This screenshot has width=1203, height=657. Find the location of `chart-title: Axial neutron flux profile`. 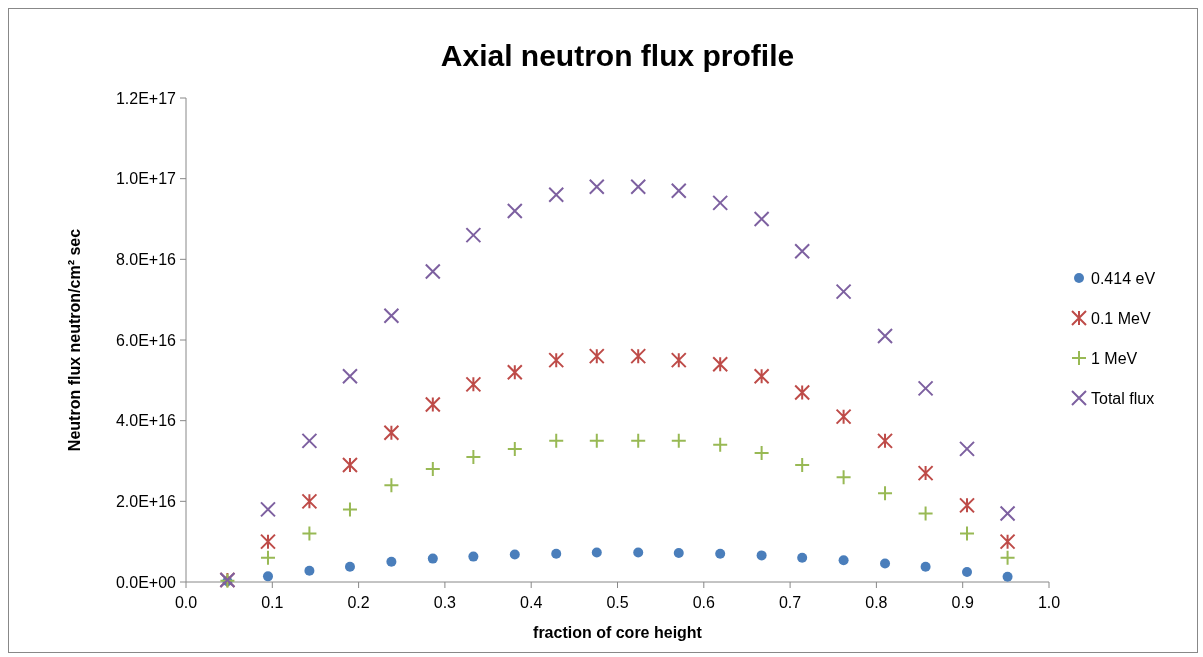

chart-title: Axial neutron flux profile is located at coordinates (617, 55).